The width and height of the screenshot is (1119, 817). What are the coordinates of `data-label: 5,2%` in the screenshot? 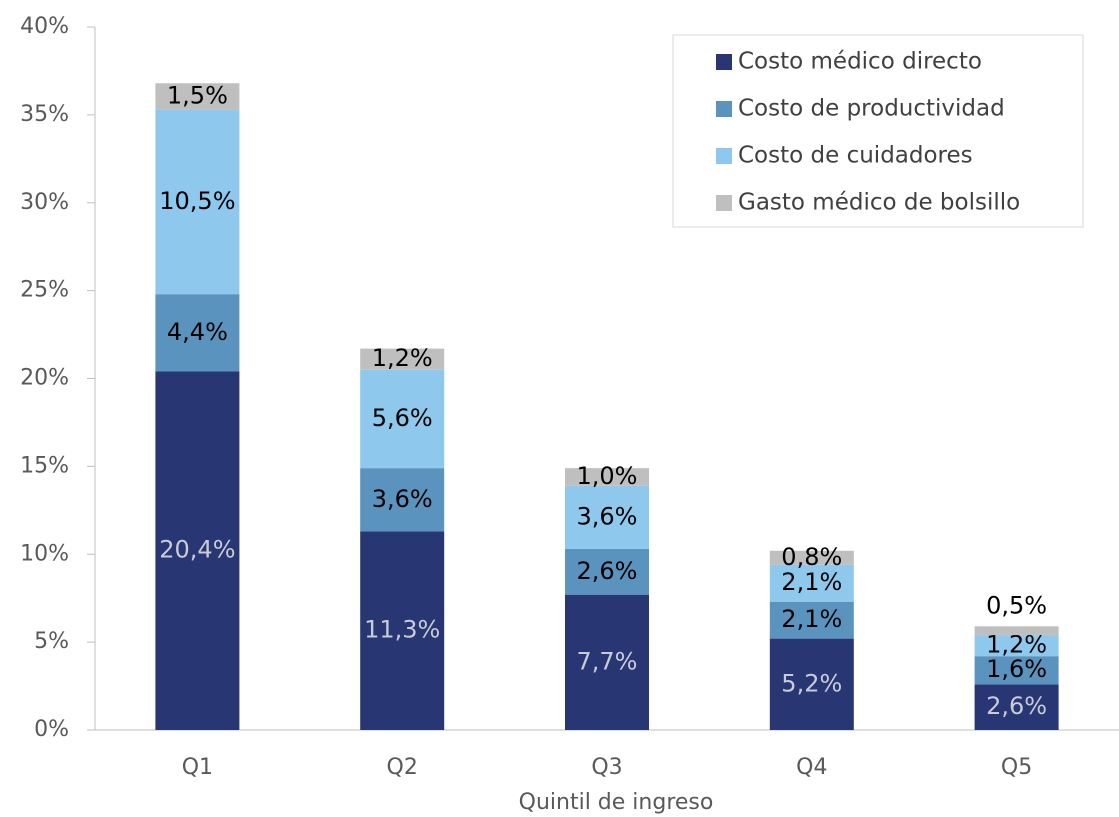 It's located at (811, 683).